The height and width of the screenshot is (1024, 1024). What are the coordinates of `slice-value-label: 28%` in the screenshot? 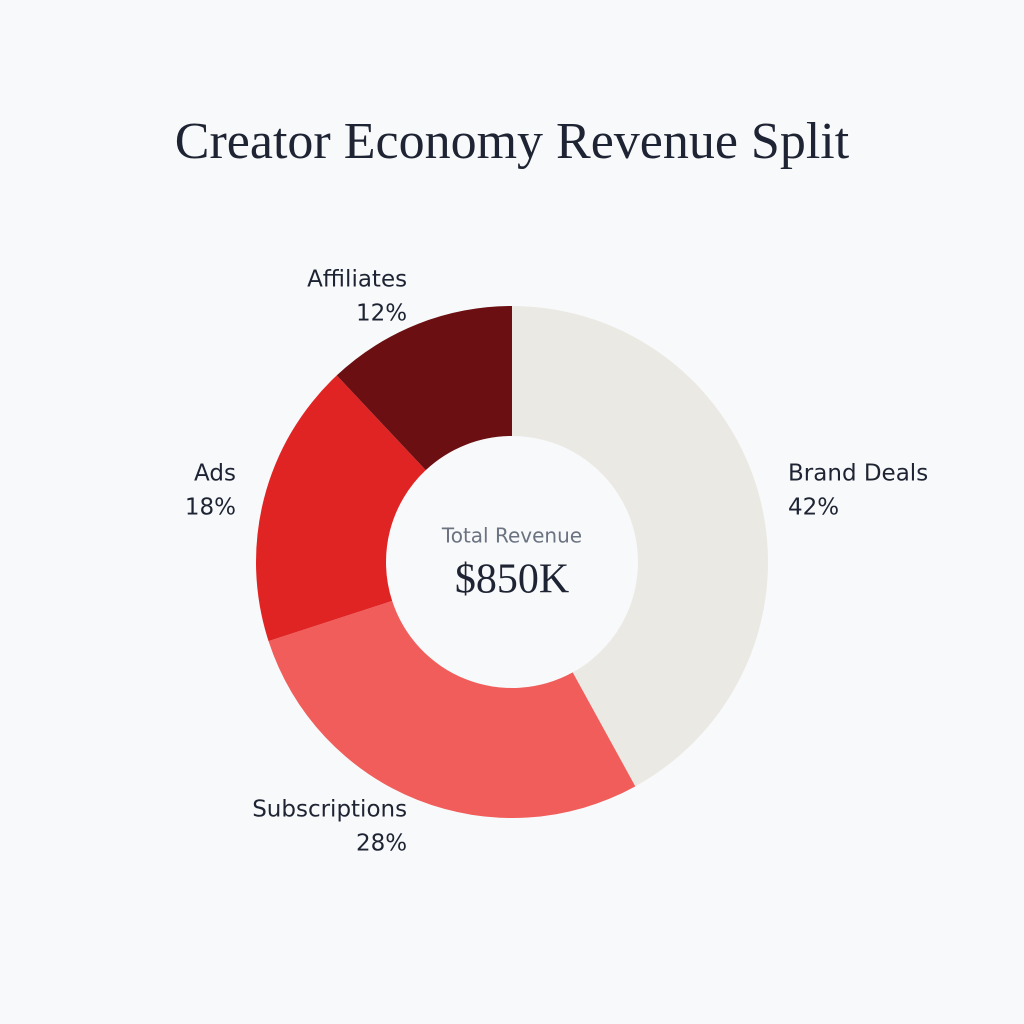 It's located at (381, 843).